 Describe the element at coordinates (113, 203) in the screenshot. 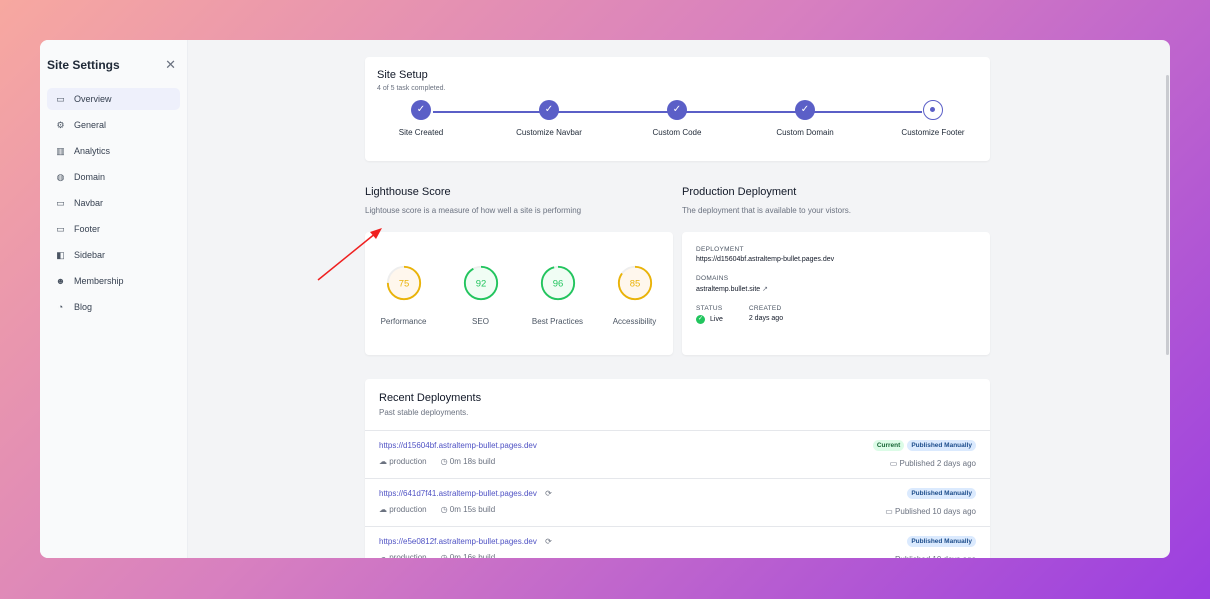

I see `sidebar-item-navbar: ▭ Navbar` at that location.